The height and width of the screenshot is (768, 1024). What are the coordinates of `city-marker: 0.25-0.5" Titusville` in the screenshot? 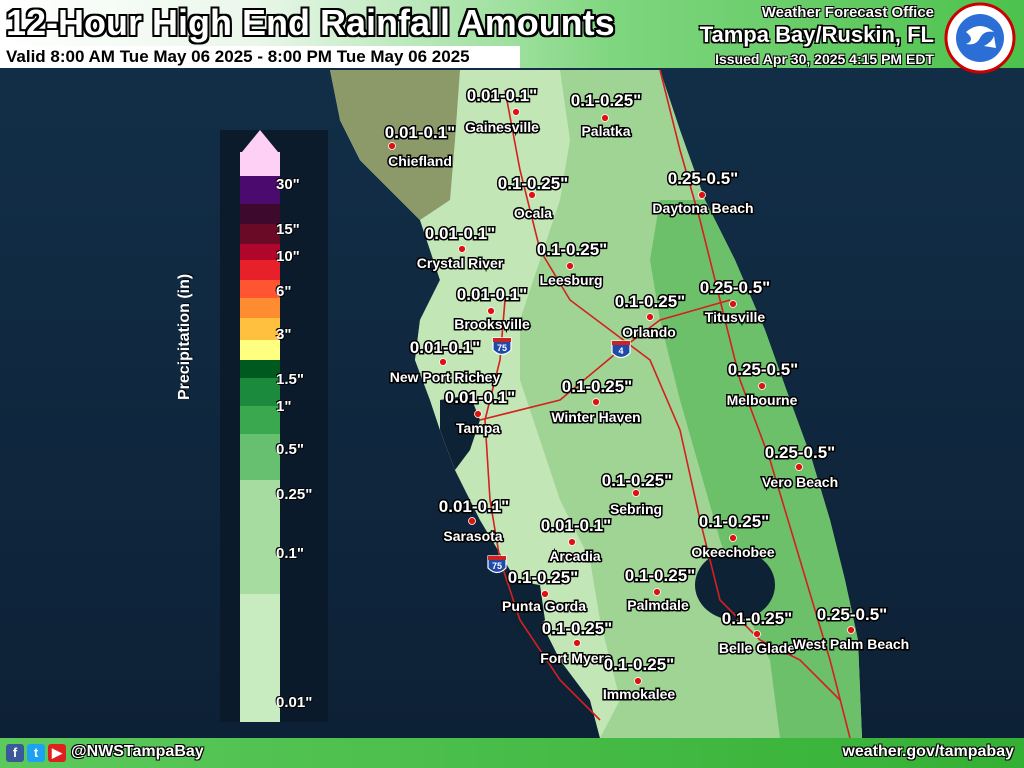 It's located at (734, 302).